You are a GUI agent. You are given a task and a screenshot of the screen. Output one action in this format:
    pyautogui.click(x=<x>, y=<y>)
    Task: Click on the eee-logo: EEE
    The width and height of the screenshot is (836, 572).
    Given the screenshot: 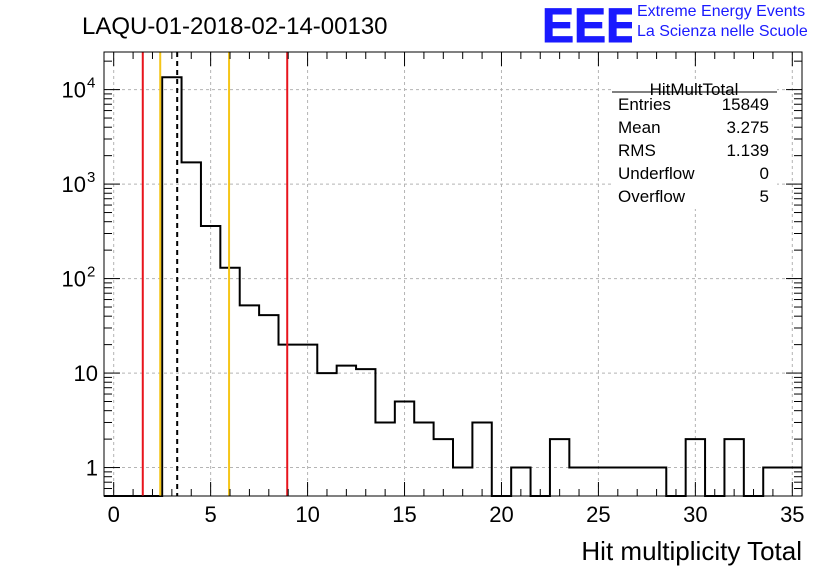 What is the action you would take?
    pyautogui.click(x=587, y=23)
    